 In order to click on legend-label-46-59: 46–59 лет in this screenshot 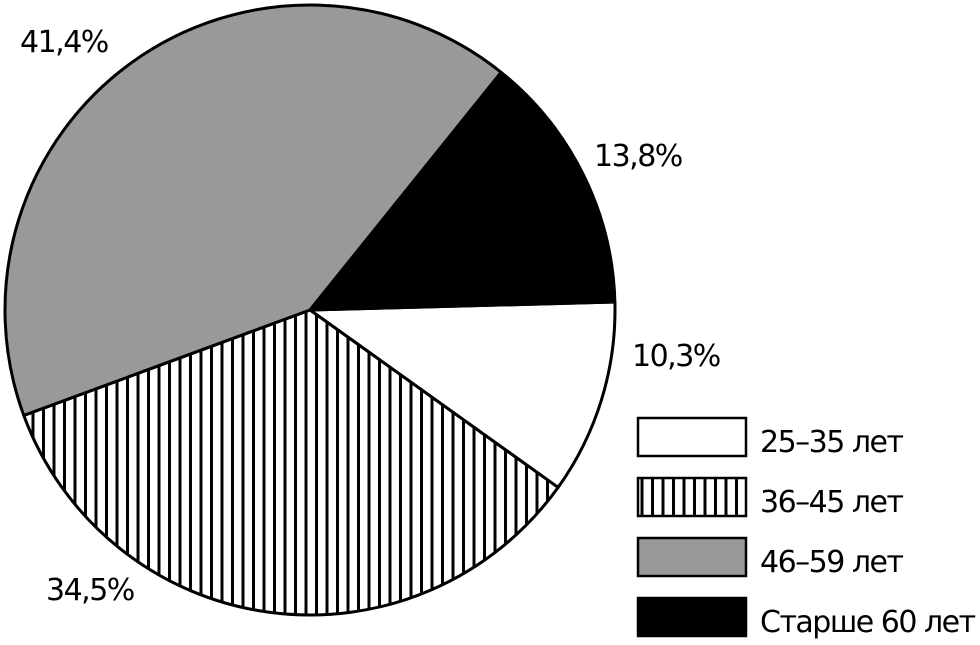, I will do `click(832, 562)`.